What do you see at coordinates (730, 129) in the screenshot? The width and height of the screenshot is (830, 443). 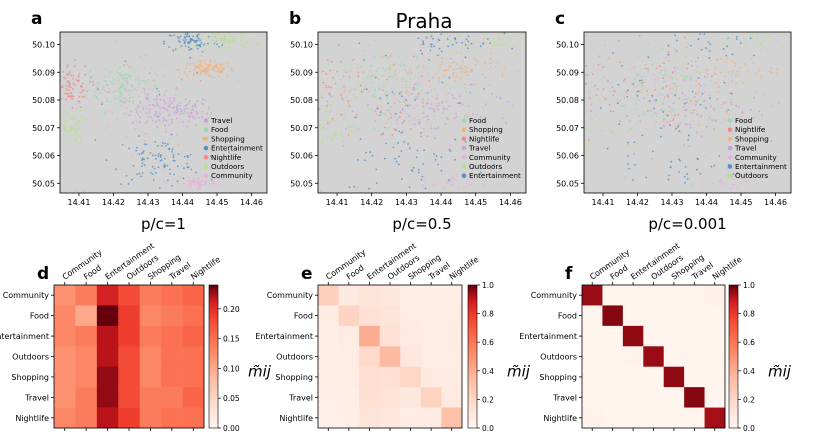 I see `legend-marker-nightlife` at bounding box center [730, 129].